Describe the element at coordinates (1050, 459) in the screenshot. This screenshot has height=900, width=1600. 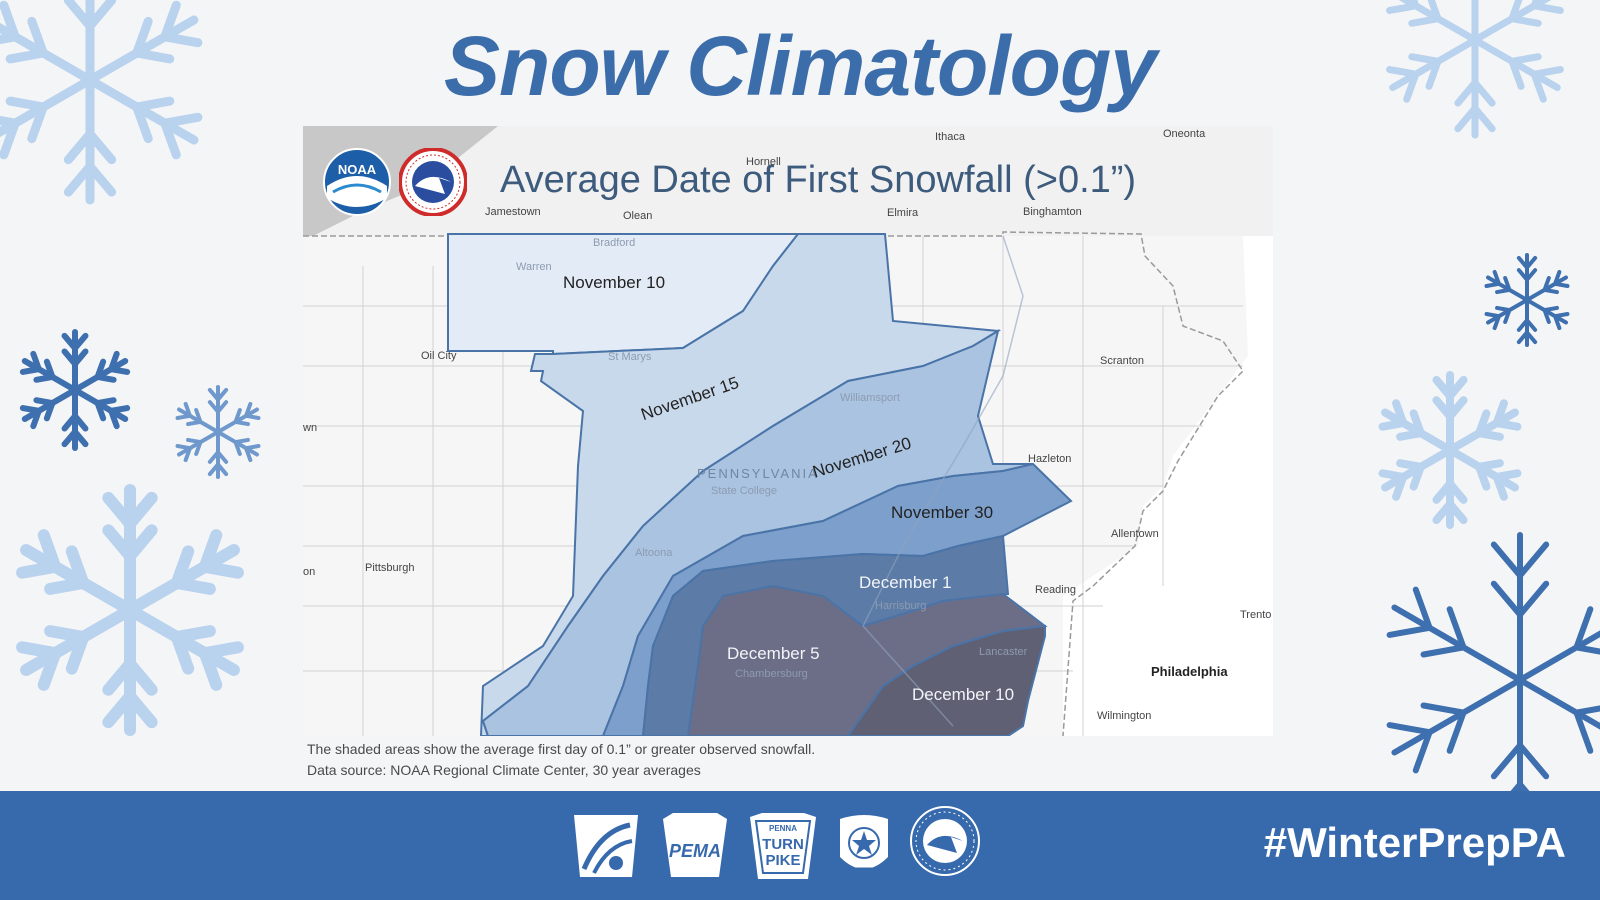
I see `town-hazleton: Hazleton` at that location.